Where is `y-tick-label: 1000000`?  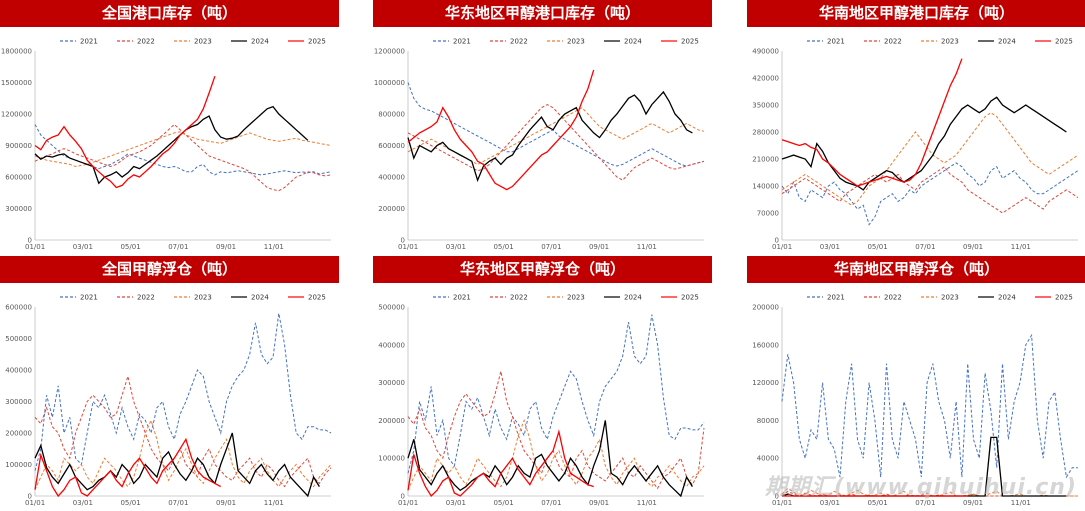 y-tick-label: 1000000 is located at coordinates (389, 83).